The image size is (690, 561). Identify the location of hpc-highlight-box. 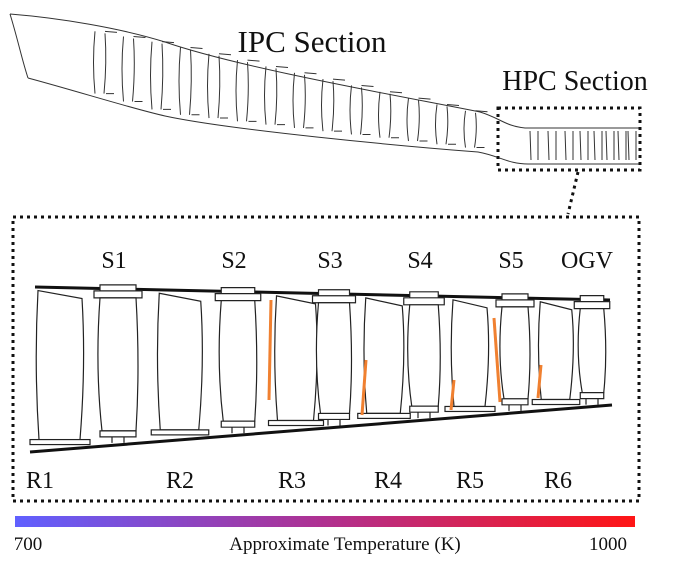
(569, 139).